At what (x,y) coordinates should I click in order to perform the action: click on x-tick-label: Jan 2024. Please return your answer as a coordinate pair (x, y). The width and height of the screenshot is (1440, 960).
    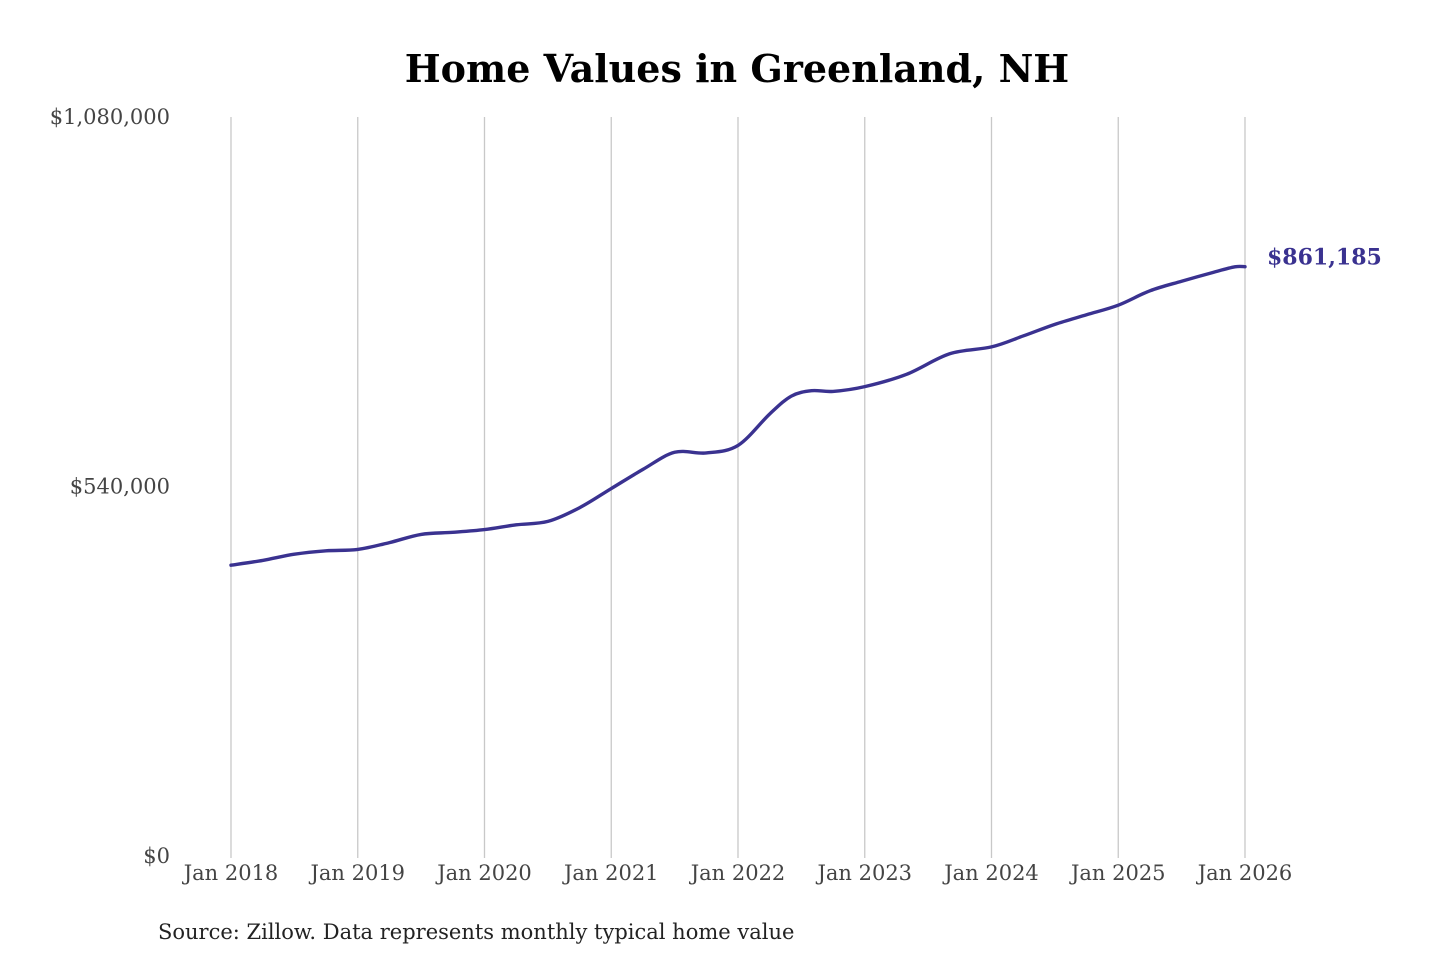
    Looking at the image, I should click on (990, 873).